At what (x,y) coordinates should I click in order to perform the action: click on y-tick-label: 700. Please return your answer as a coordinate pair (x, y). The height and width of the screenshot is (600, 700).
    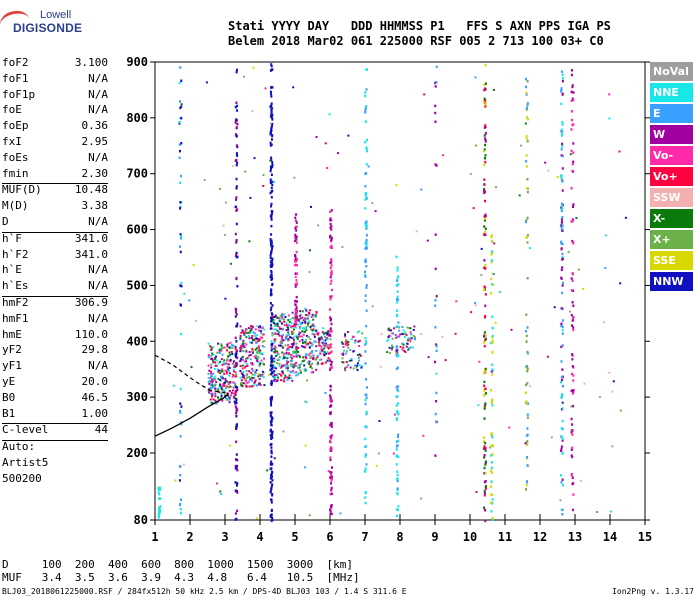
    Looking at the image, I should click on (137, 174).